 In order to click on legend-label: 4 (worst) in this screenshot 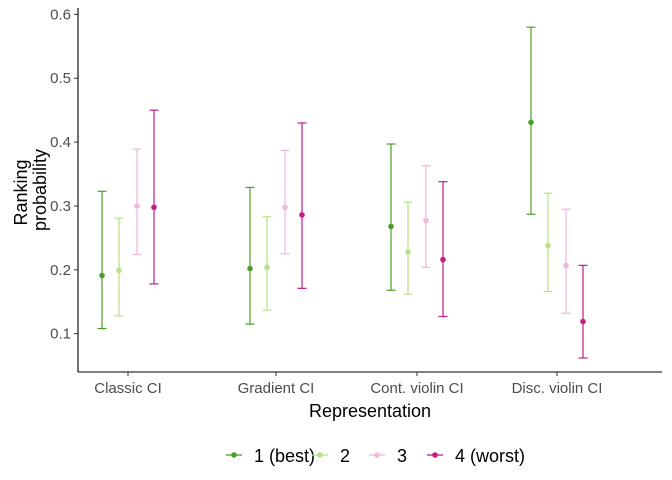, I will do `click(490, 456)`.